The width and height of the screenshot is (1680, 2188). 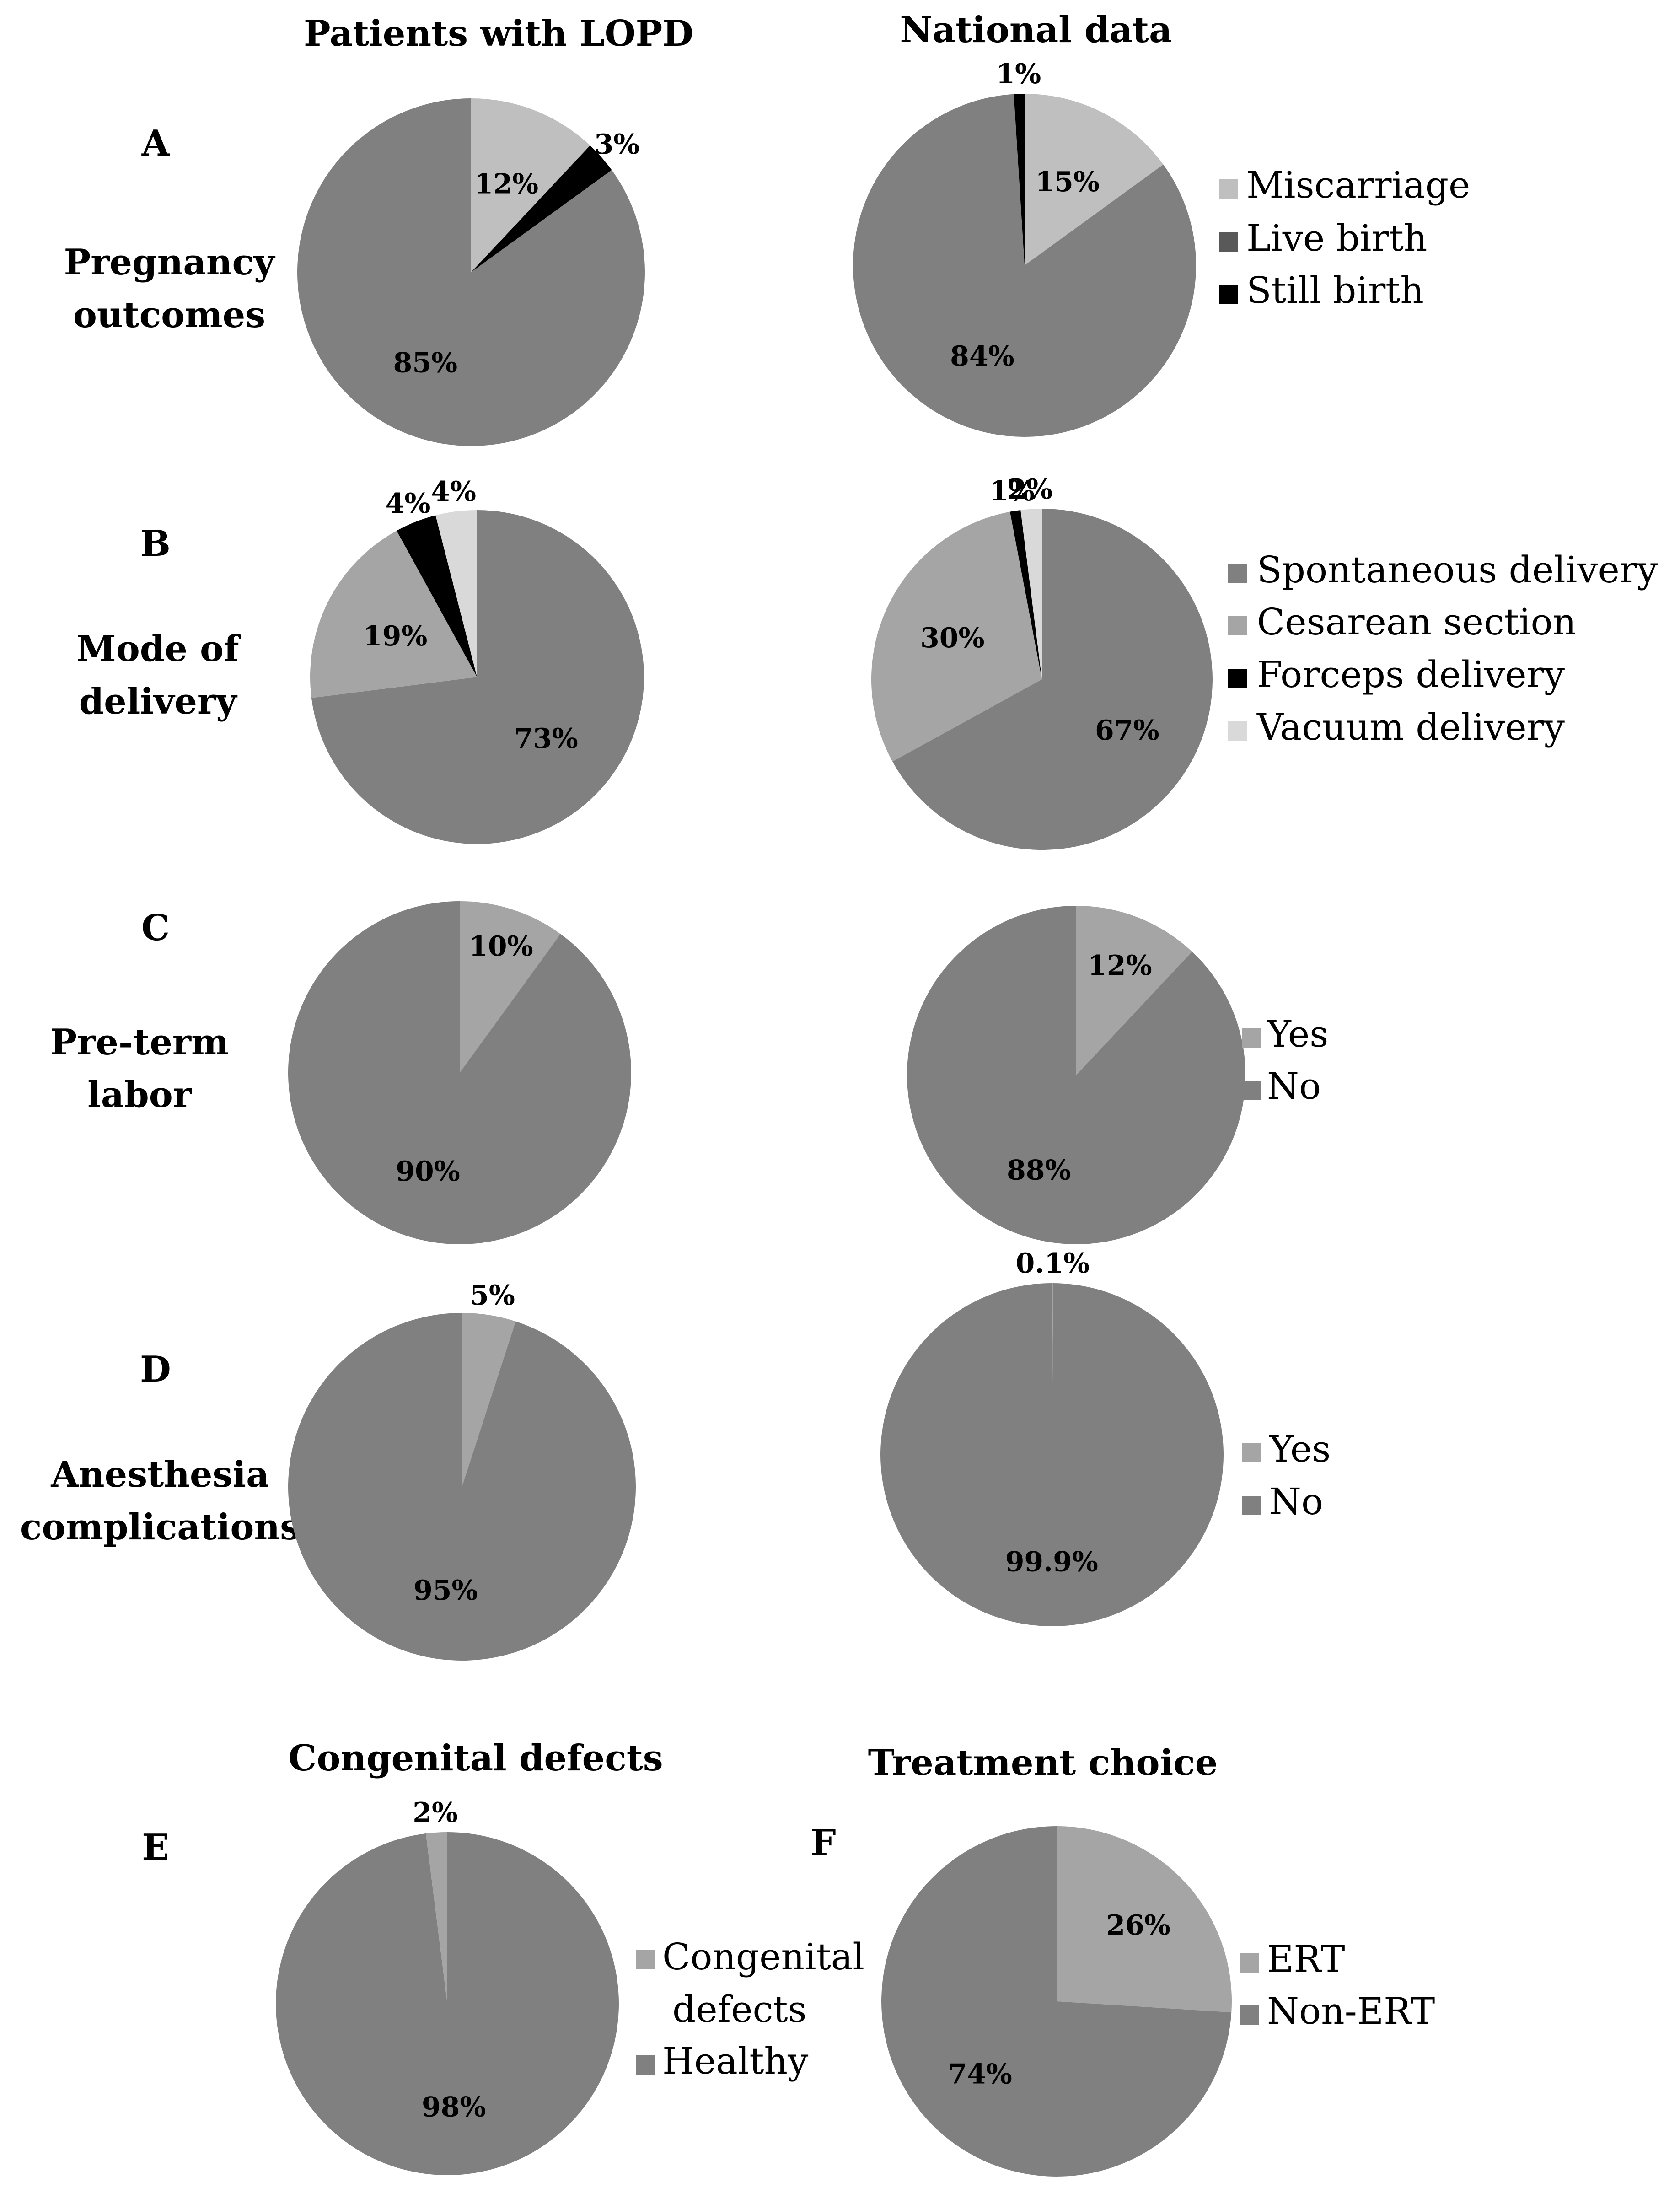 I want to click on row-label-b-line2: delivery, so click(x=158, y=701).